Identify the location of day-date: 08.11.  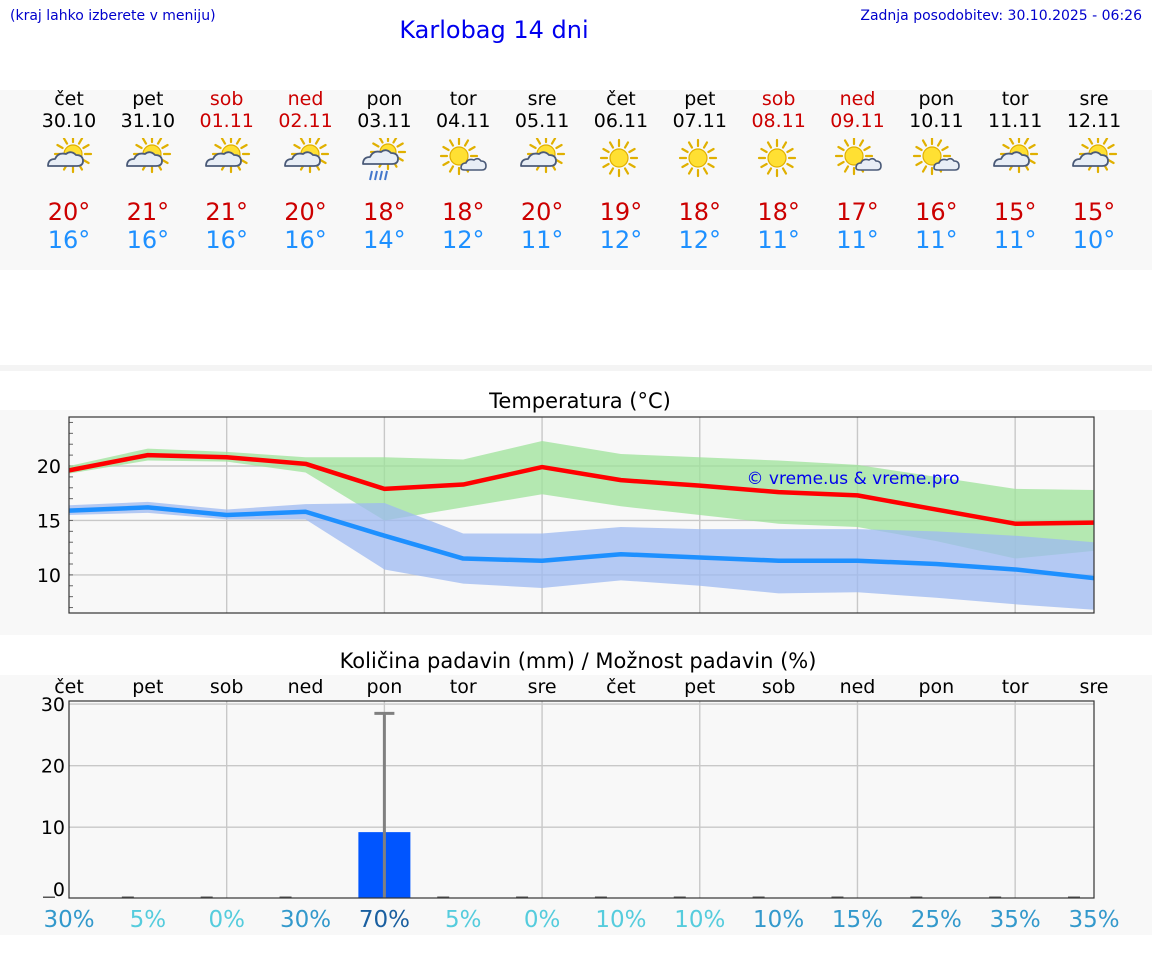
(778, 121).